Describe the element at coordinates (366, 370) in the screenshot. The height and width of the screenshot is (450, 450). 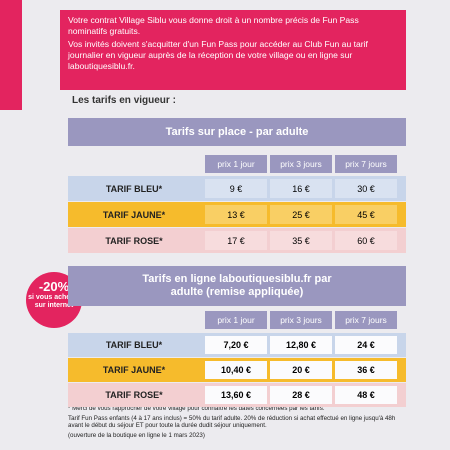
I see `price-cell: 36 €` at that location.